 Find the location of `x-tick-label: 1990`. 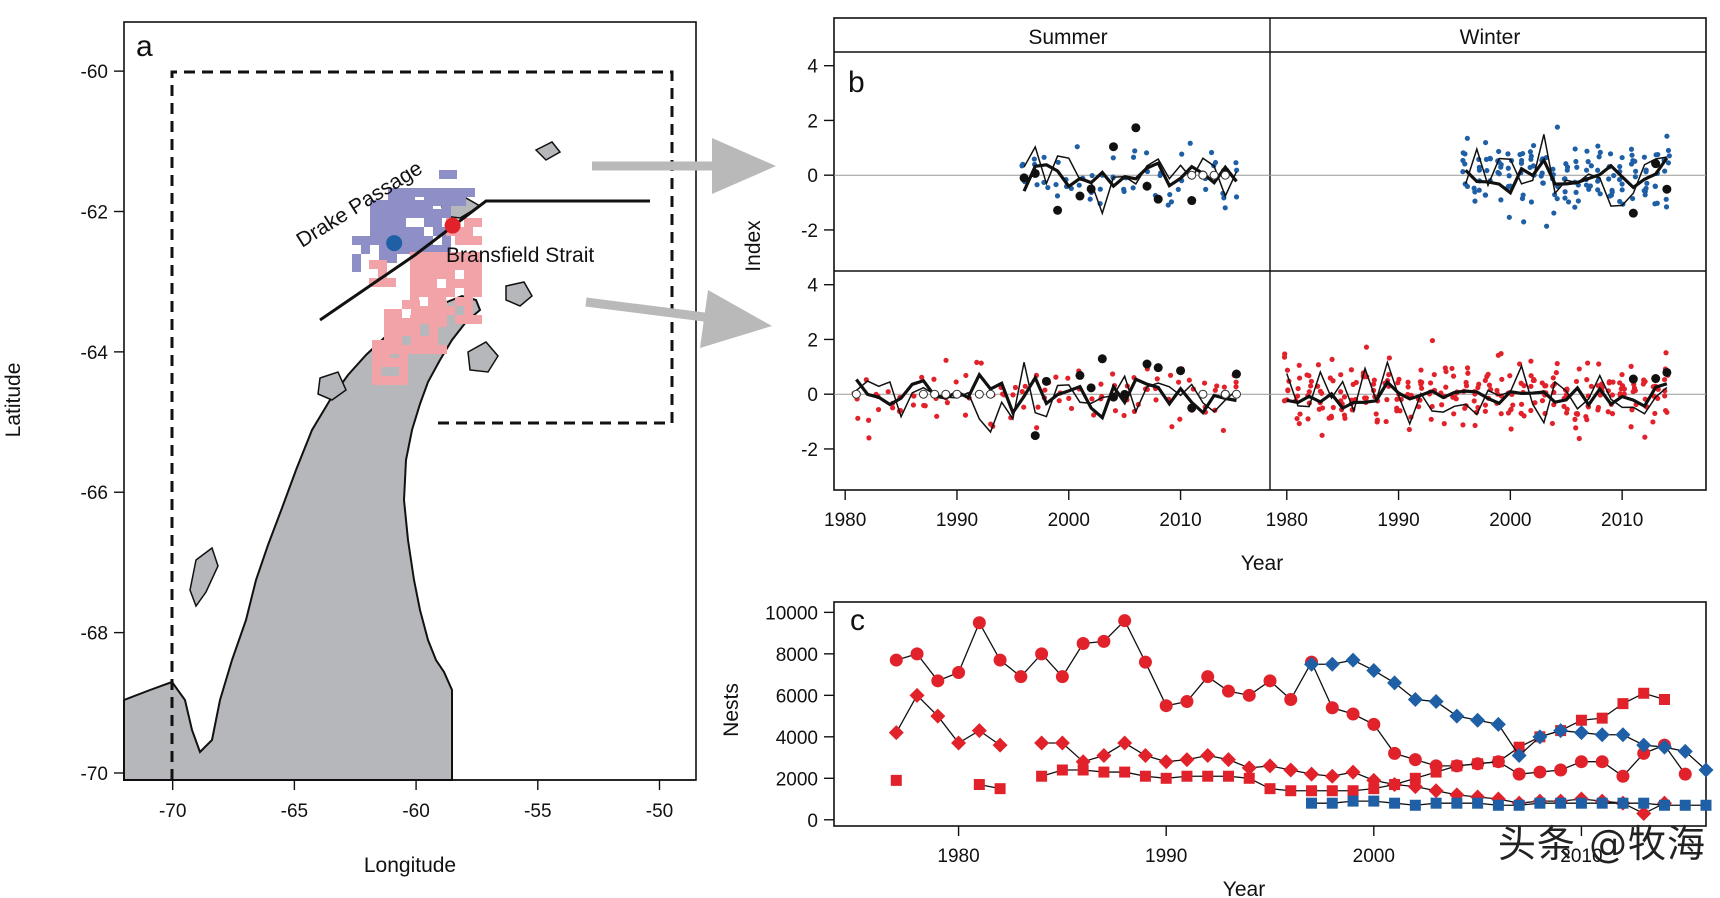

x-tick-label: 1990 is located at coordinates (957, 520).